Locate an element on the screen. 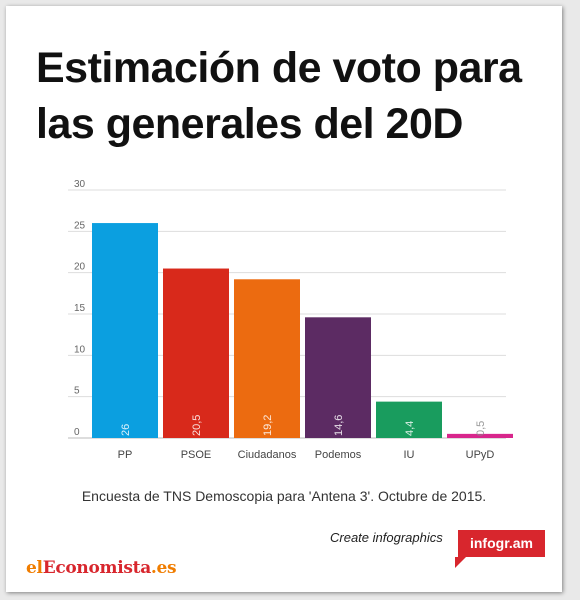  bar-pp is located at coordinates (125, 330).